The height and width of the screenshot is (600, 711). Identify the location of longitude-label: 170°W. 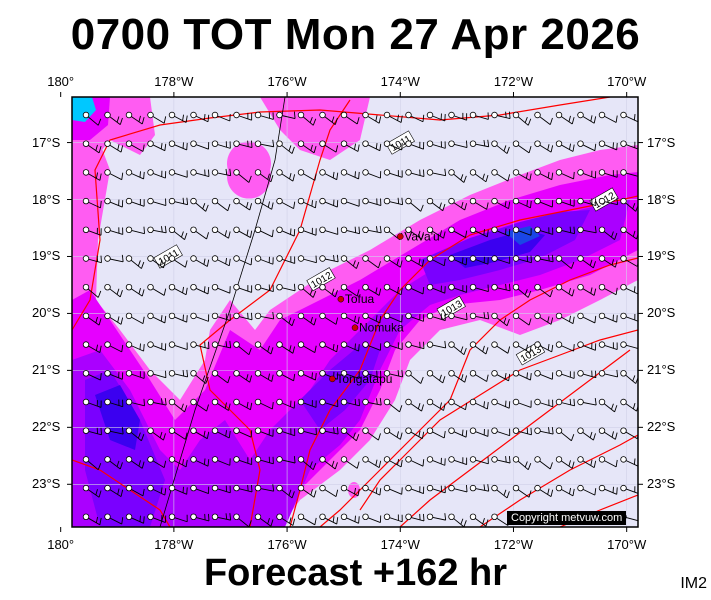
(627, 544).